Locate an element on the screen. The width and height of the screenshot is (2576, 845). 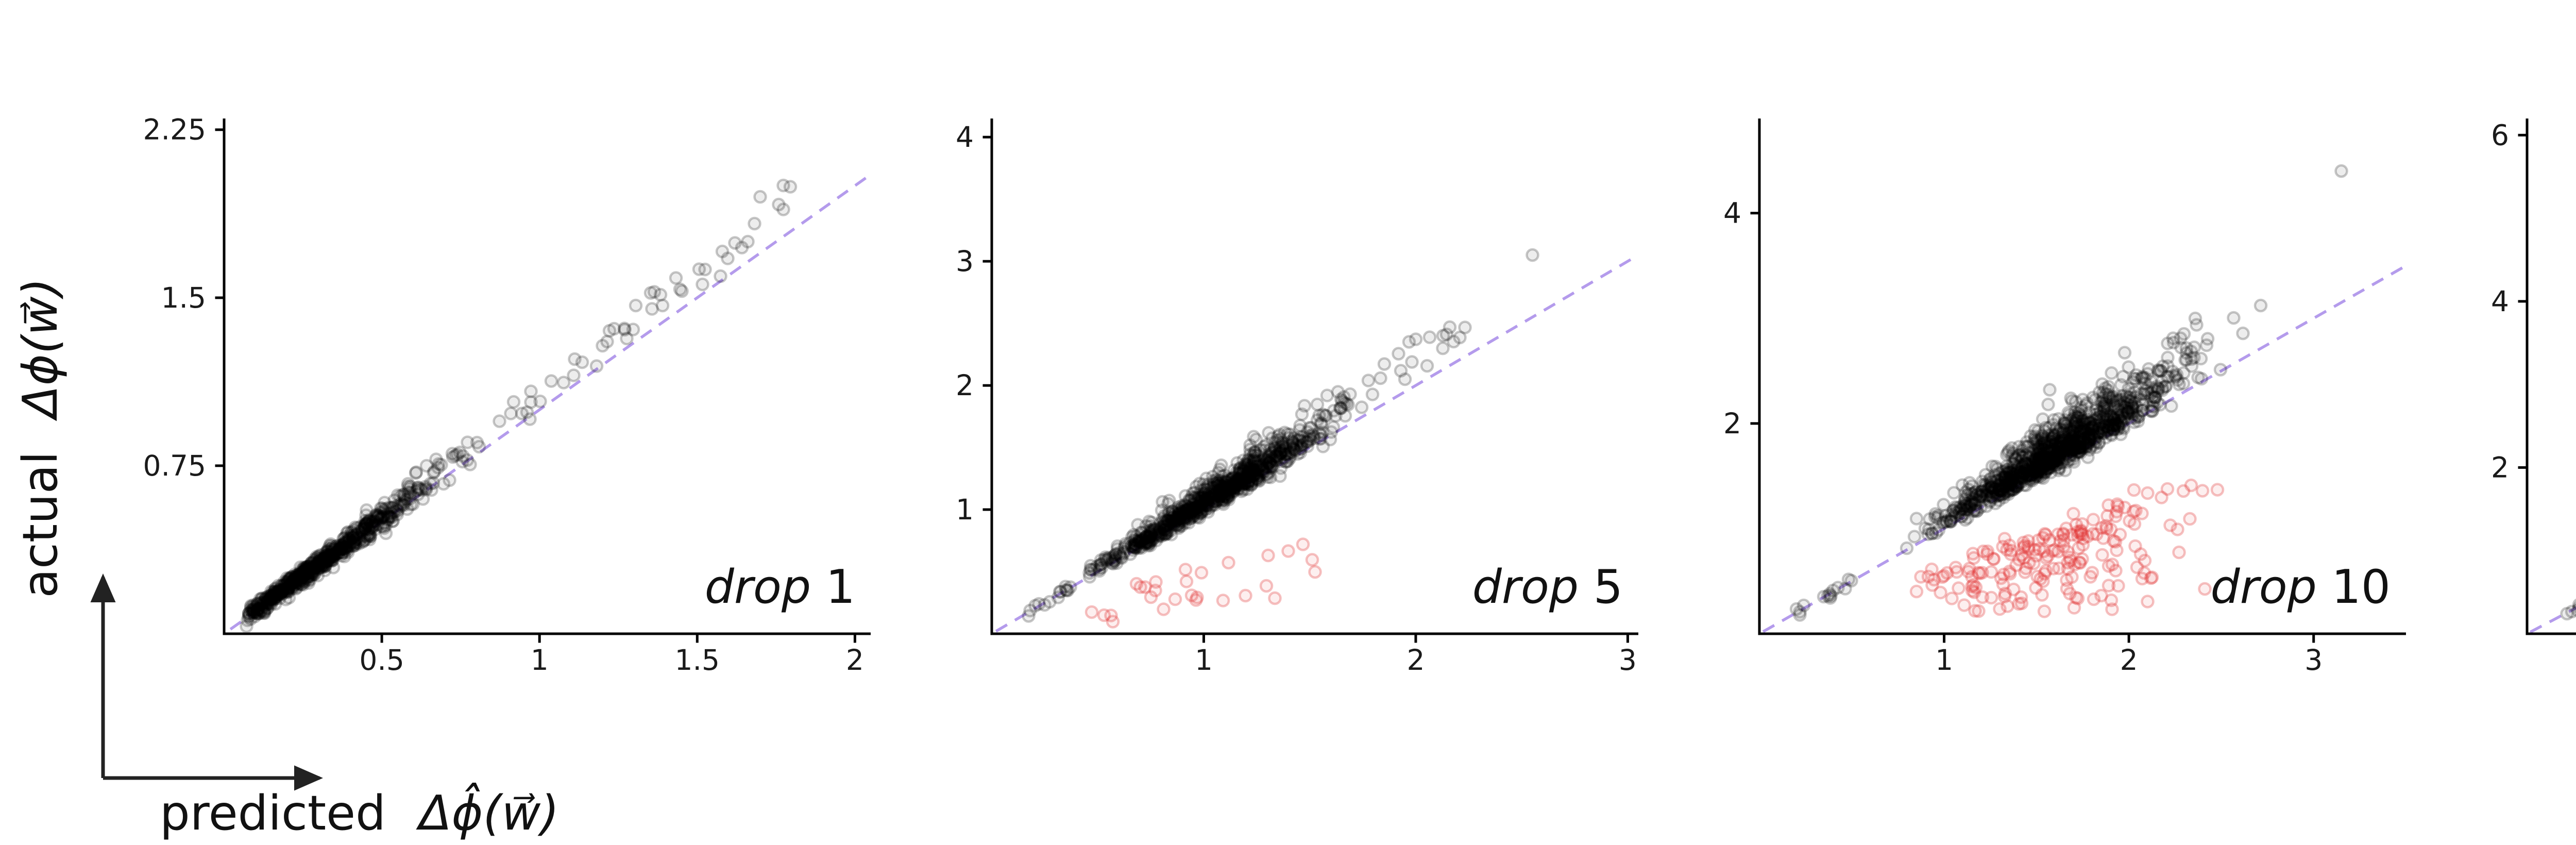
y-ticks: 2 4 6 is located at coordinates (2509, 301).